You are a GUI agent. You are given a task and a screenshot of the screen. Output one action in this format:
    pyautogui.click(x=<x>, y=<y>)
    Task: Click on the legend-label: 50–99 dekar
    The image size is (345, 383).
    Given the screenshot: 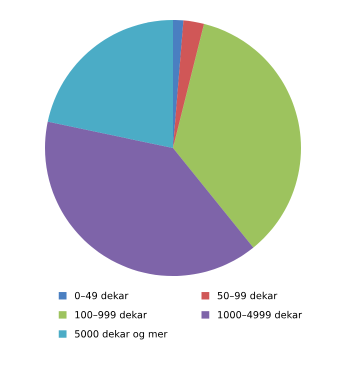 What is the action you would take?
    pyautogui.click(x=248, y=296)
    